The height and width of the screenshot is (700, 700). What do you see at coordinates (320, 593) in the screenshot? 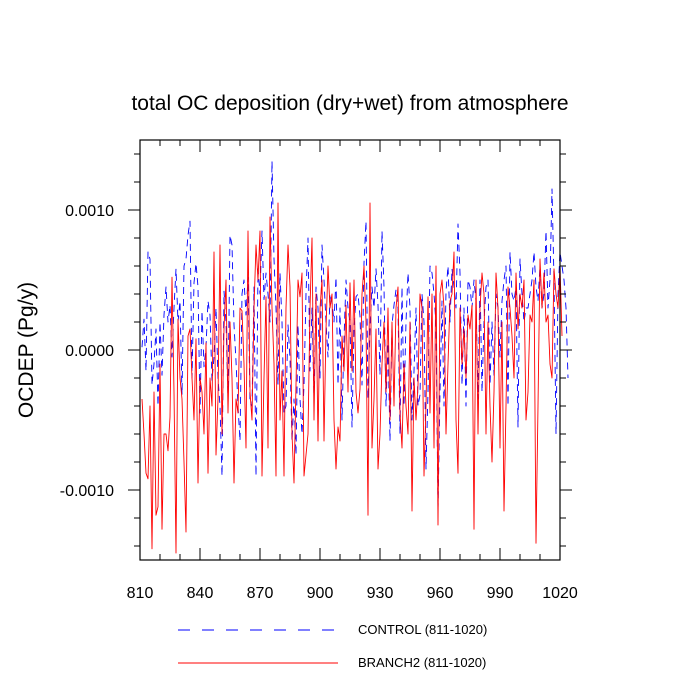
I see `x-tick-label: 900` at bounding box center [320, 593].